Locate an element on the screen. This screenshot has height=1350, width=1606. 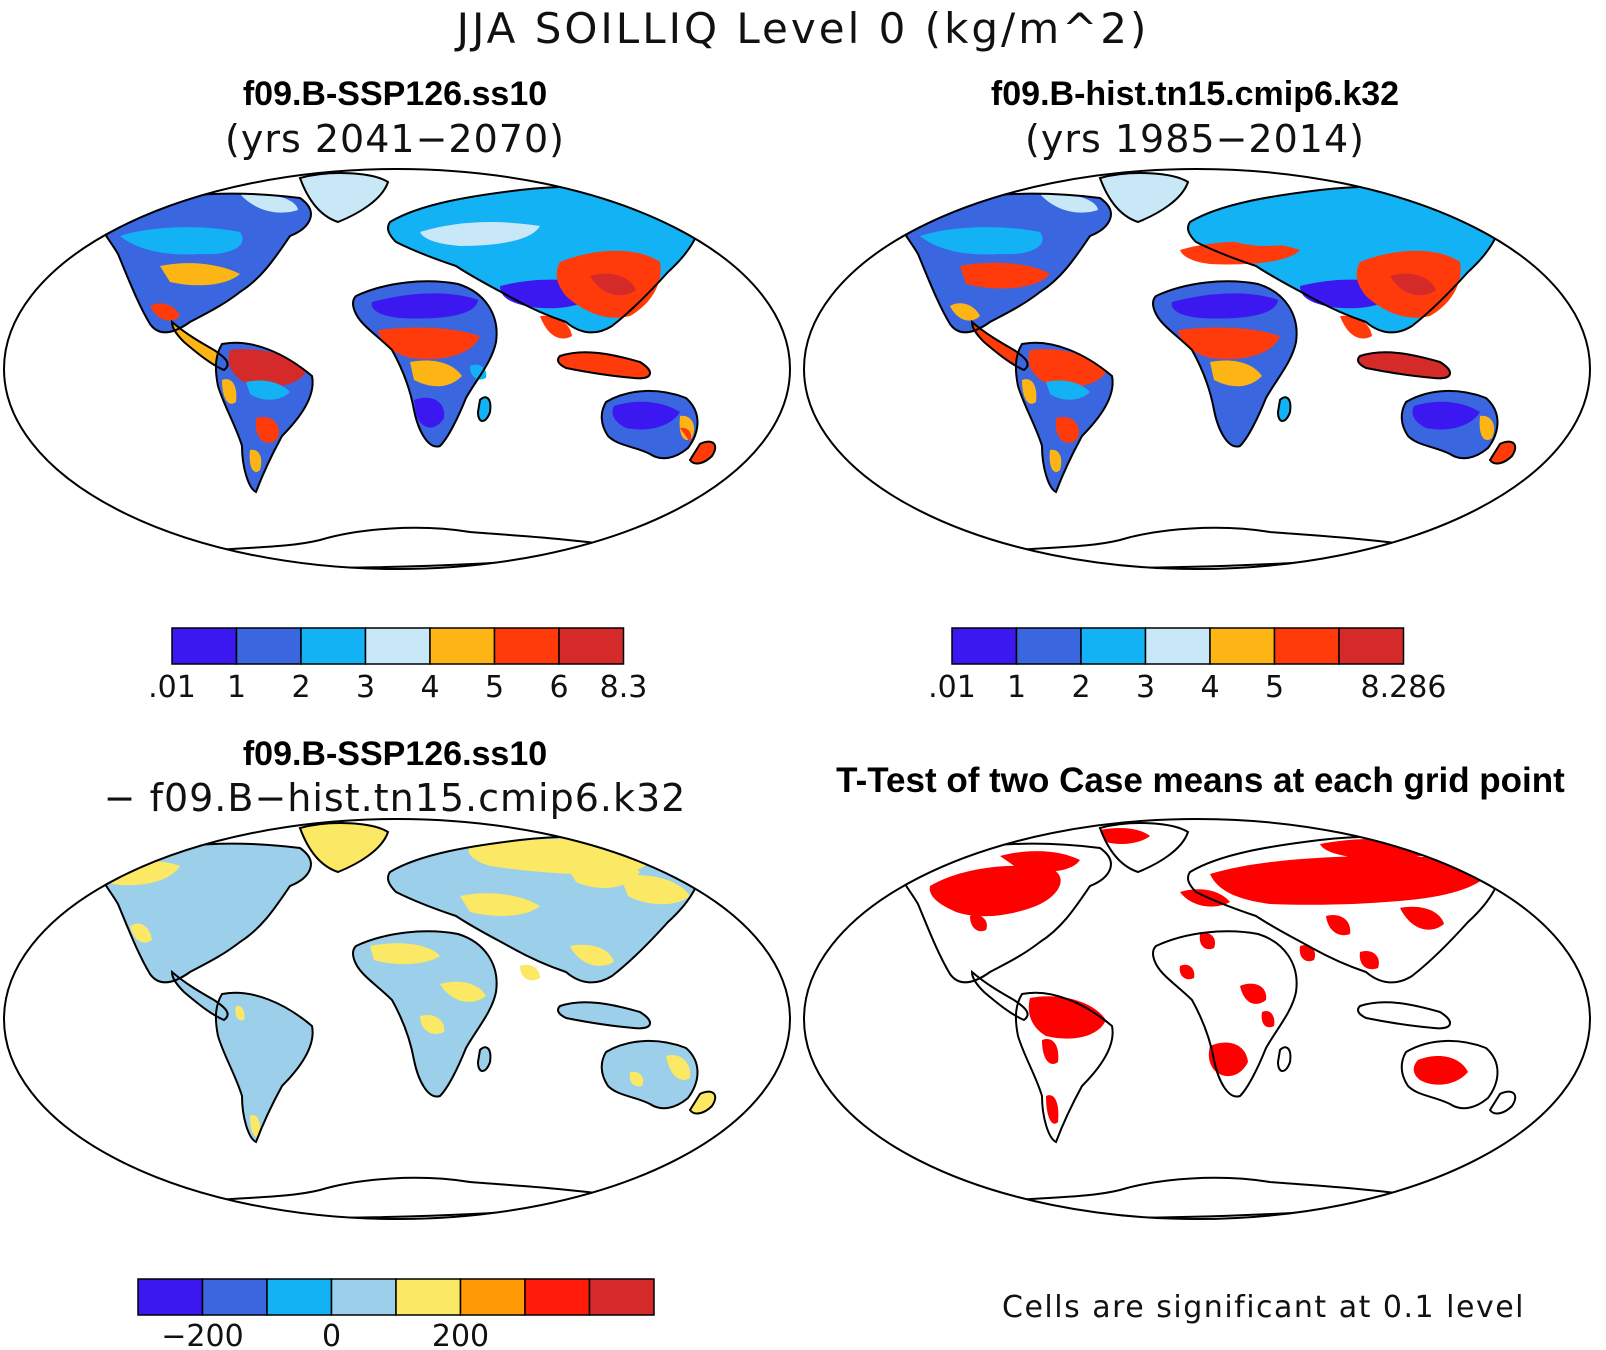
colorbar-tick-label: −200 is located at coordinates (202, 1334).